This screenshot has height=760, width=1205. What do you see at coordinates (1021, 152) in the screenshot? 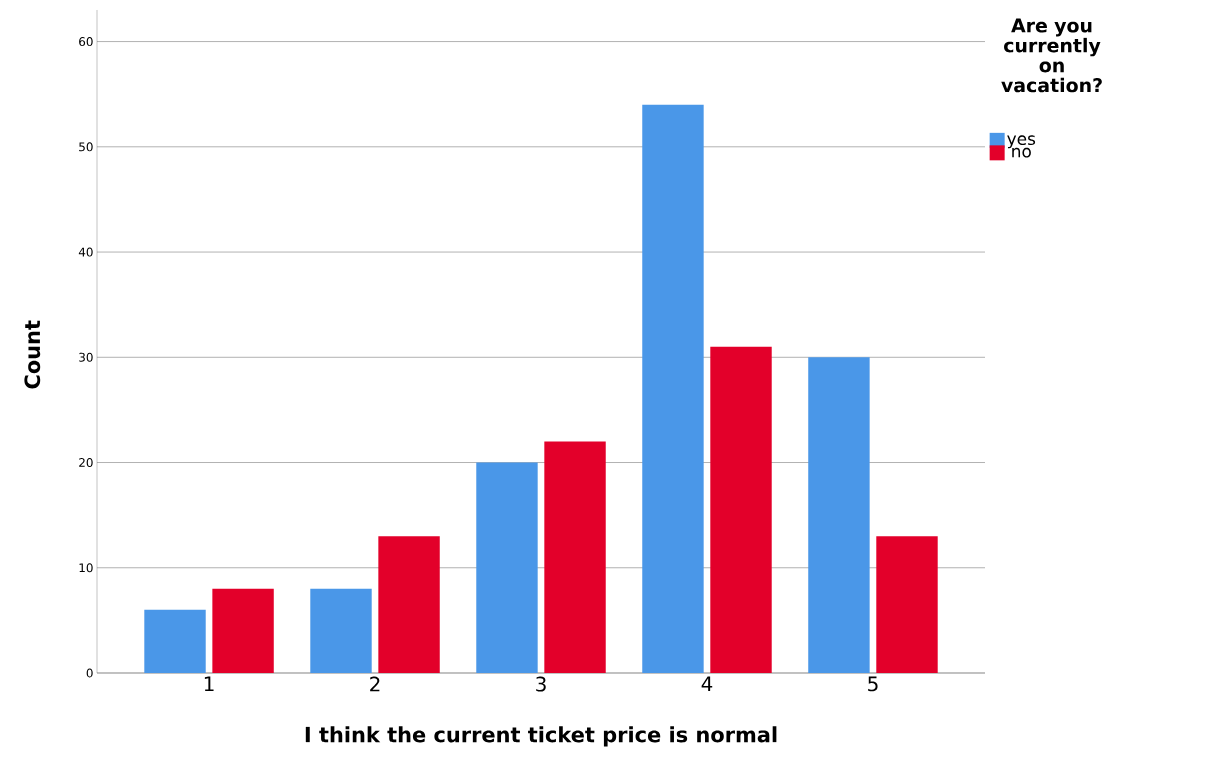
I see `text: no` at bounding box center [1021, 152].